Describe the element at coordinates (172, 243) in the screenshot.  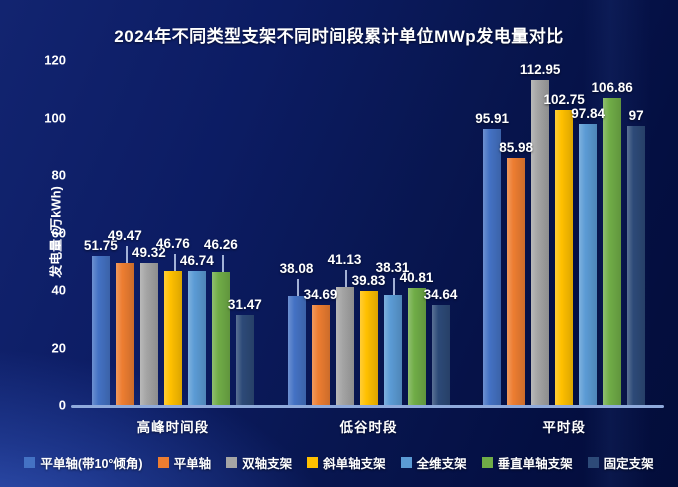
I see `bar-value-label: 46.76` at that location.